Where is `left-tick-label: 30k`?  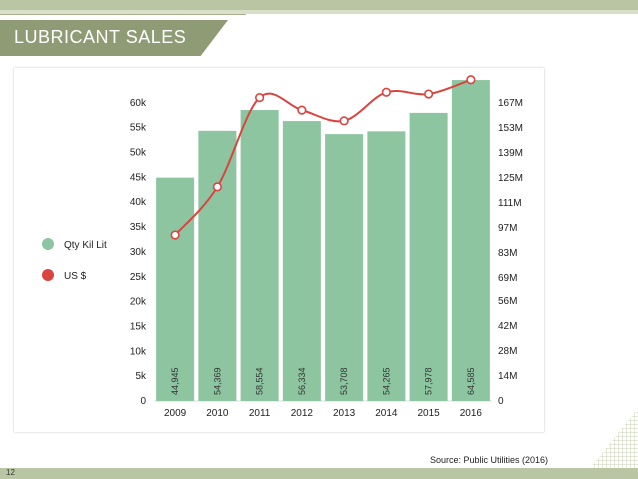 left-tick-label: 30k is located at coordinates (138, 252).